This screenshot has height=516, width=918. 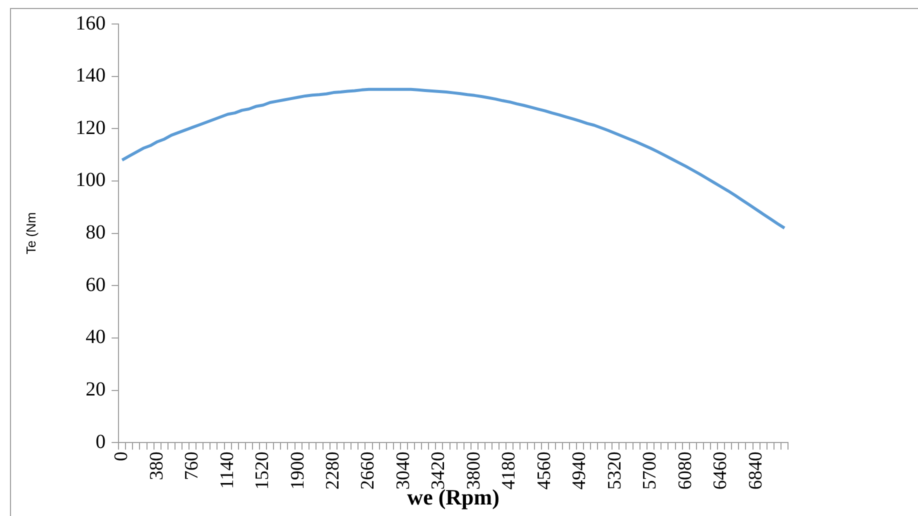 What do you see at coordinates (96, 389) in the screenshot?
I see `y-tick-label: 20` at bounding box center [96, 389].